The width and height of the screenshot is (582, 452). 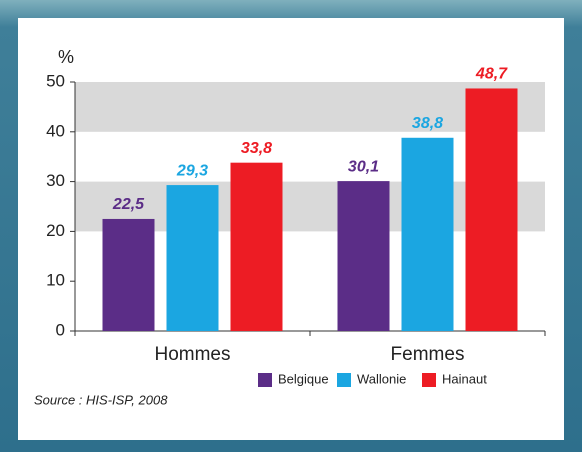 I want to click on legend-label: Hainaut, so click(x=464, y=378).